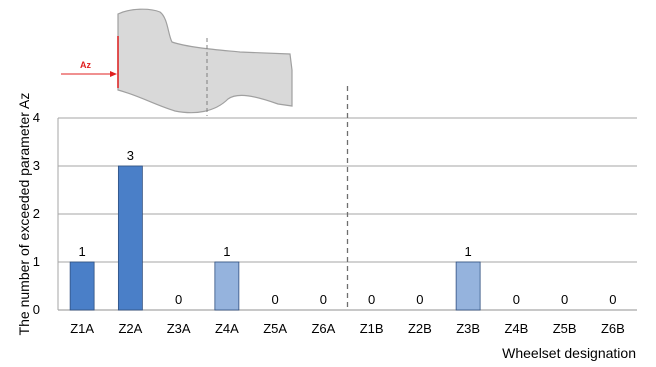 This screenshot has height=367, width=656. Describe the element at coordinates (130, 328) in the screenshot. I see `x-tick-label: Z2A` at that location.